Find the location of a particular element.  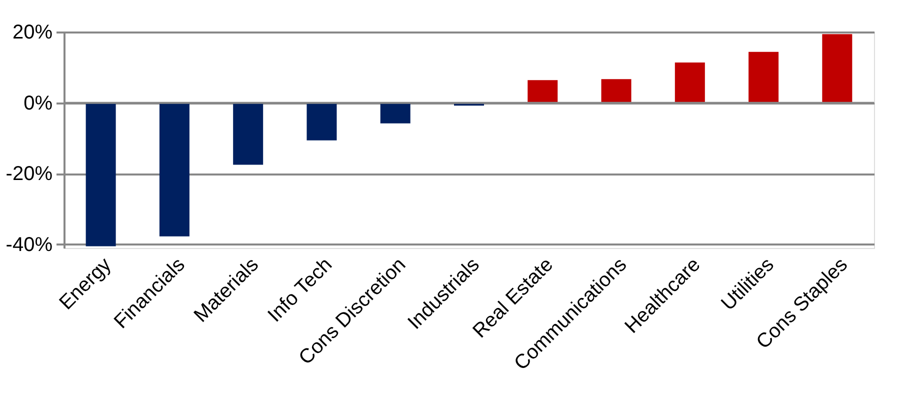

y-tick-label: -20% is located at coordinates (29, 174).